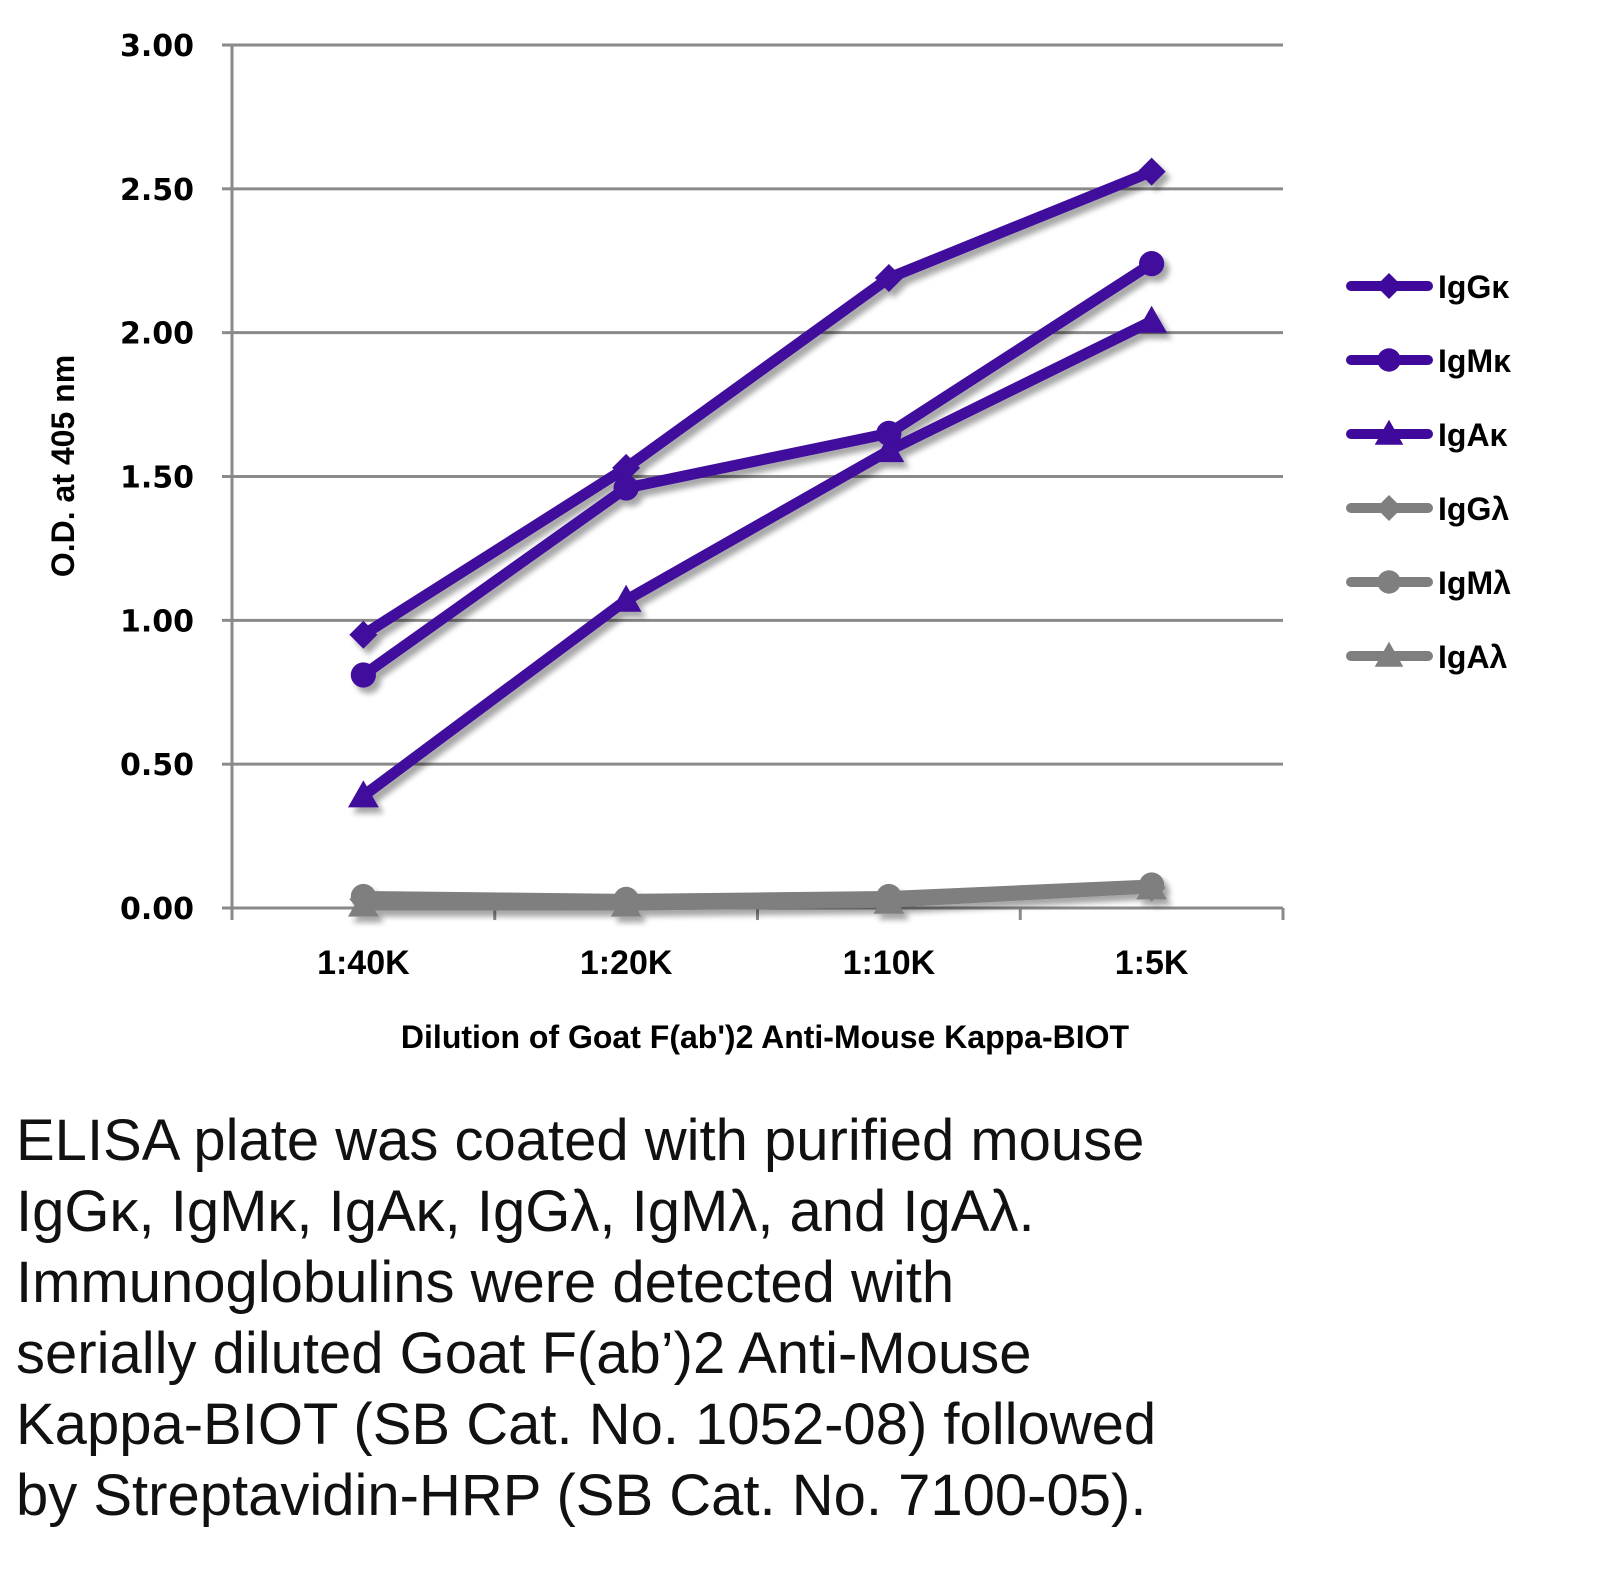  What do you see at coordinates (63, 466) in the screenshot?
I see `y-axis-title: O.D. at 405 nm` at bounding box center [63, 466].